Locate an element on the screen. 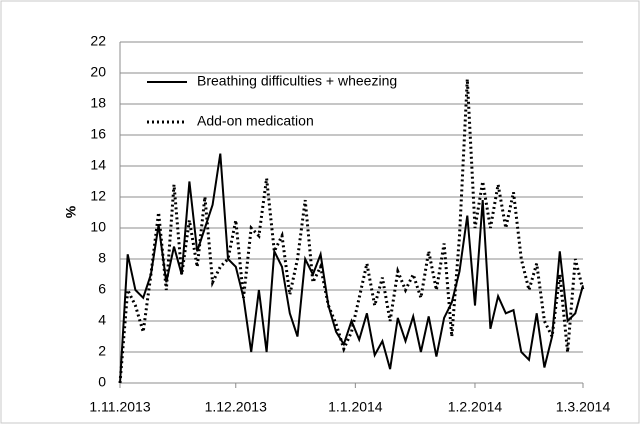  y-tick-label: 12 is located at coordinates (98, 196).